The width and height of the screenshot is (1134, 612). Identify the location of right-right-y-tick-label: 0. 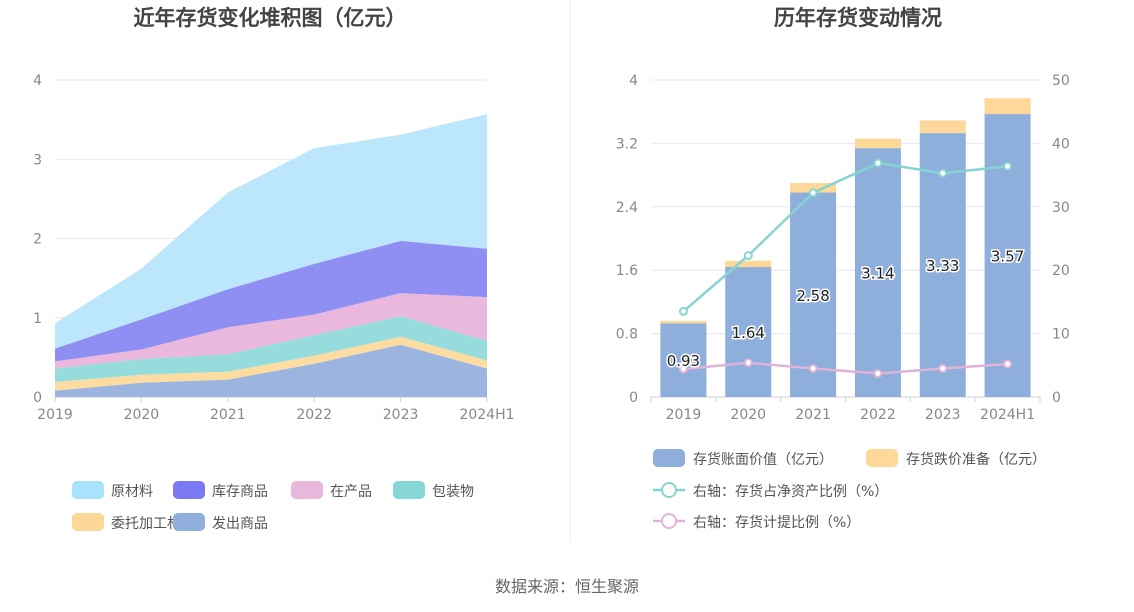
(1056, 398).